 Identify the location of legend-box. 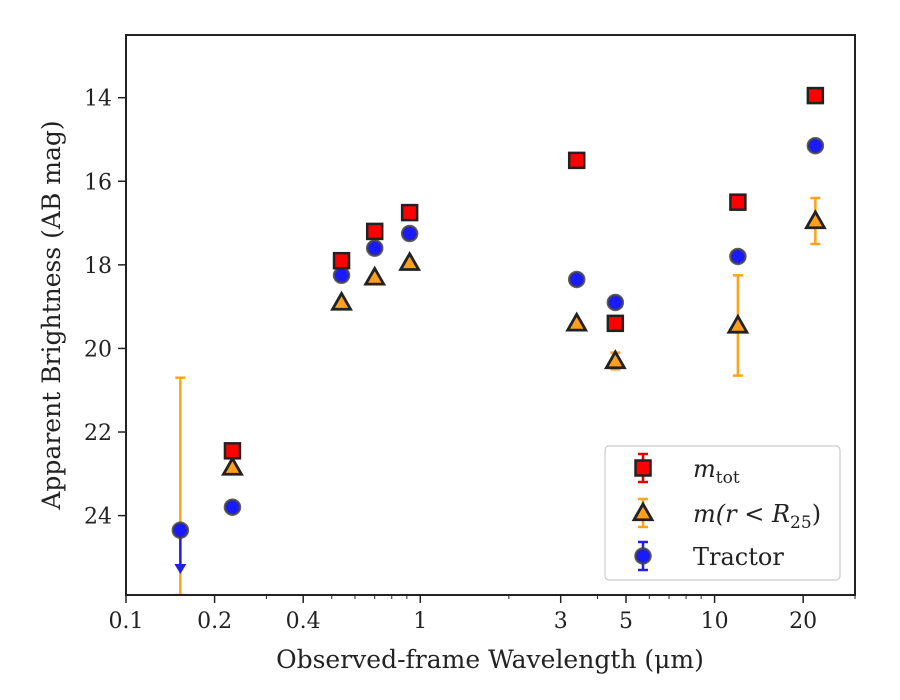
(722, 513).